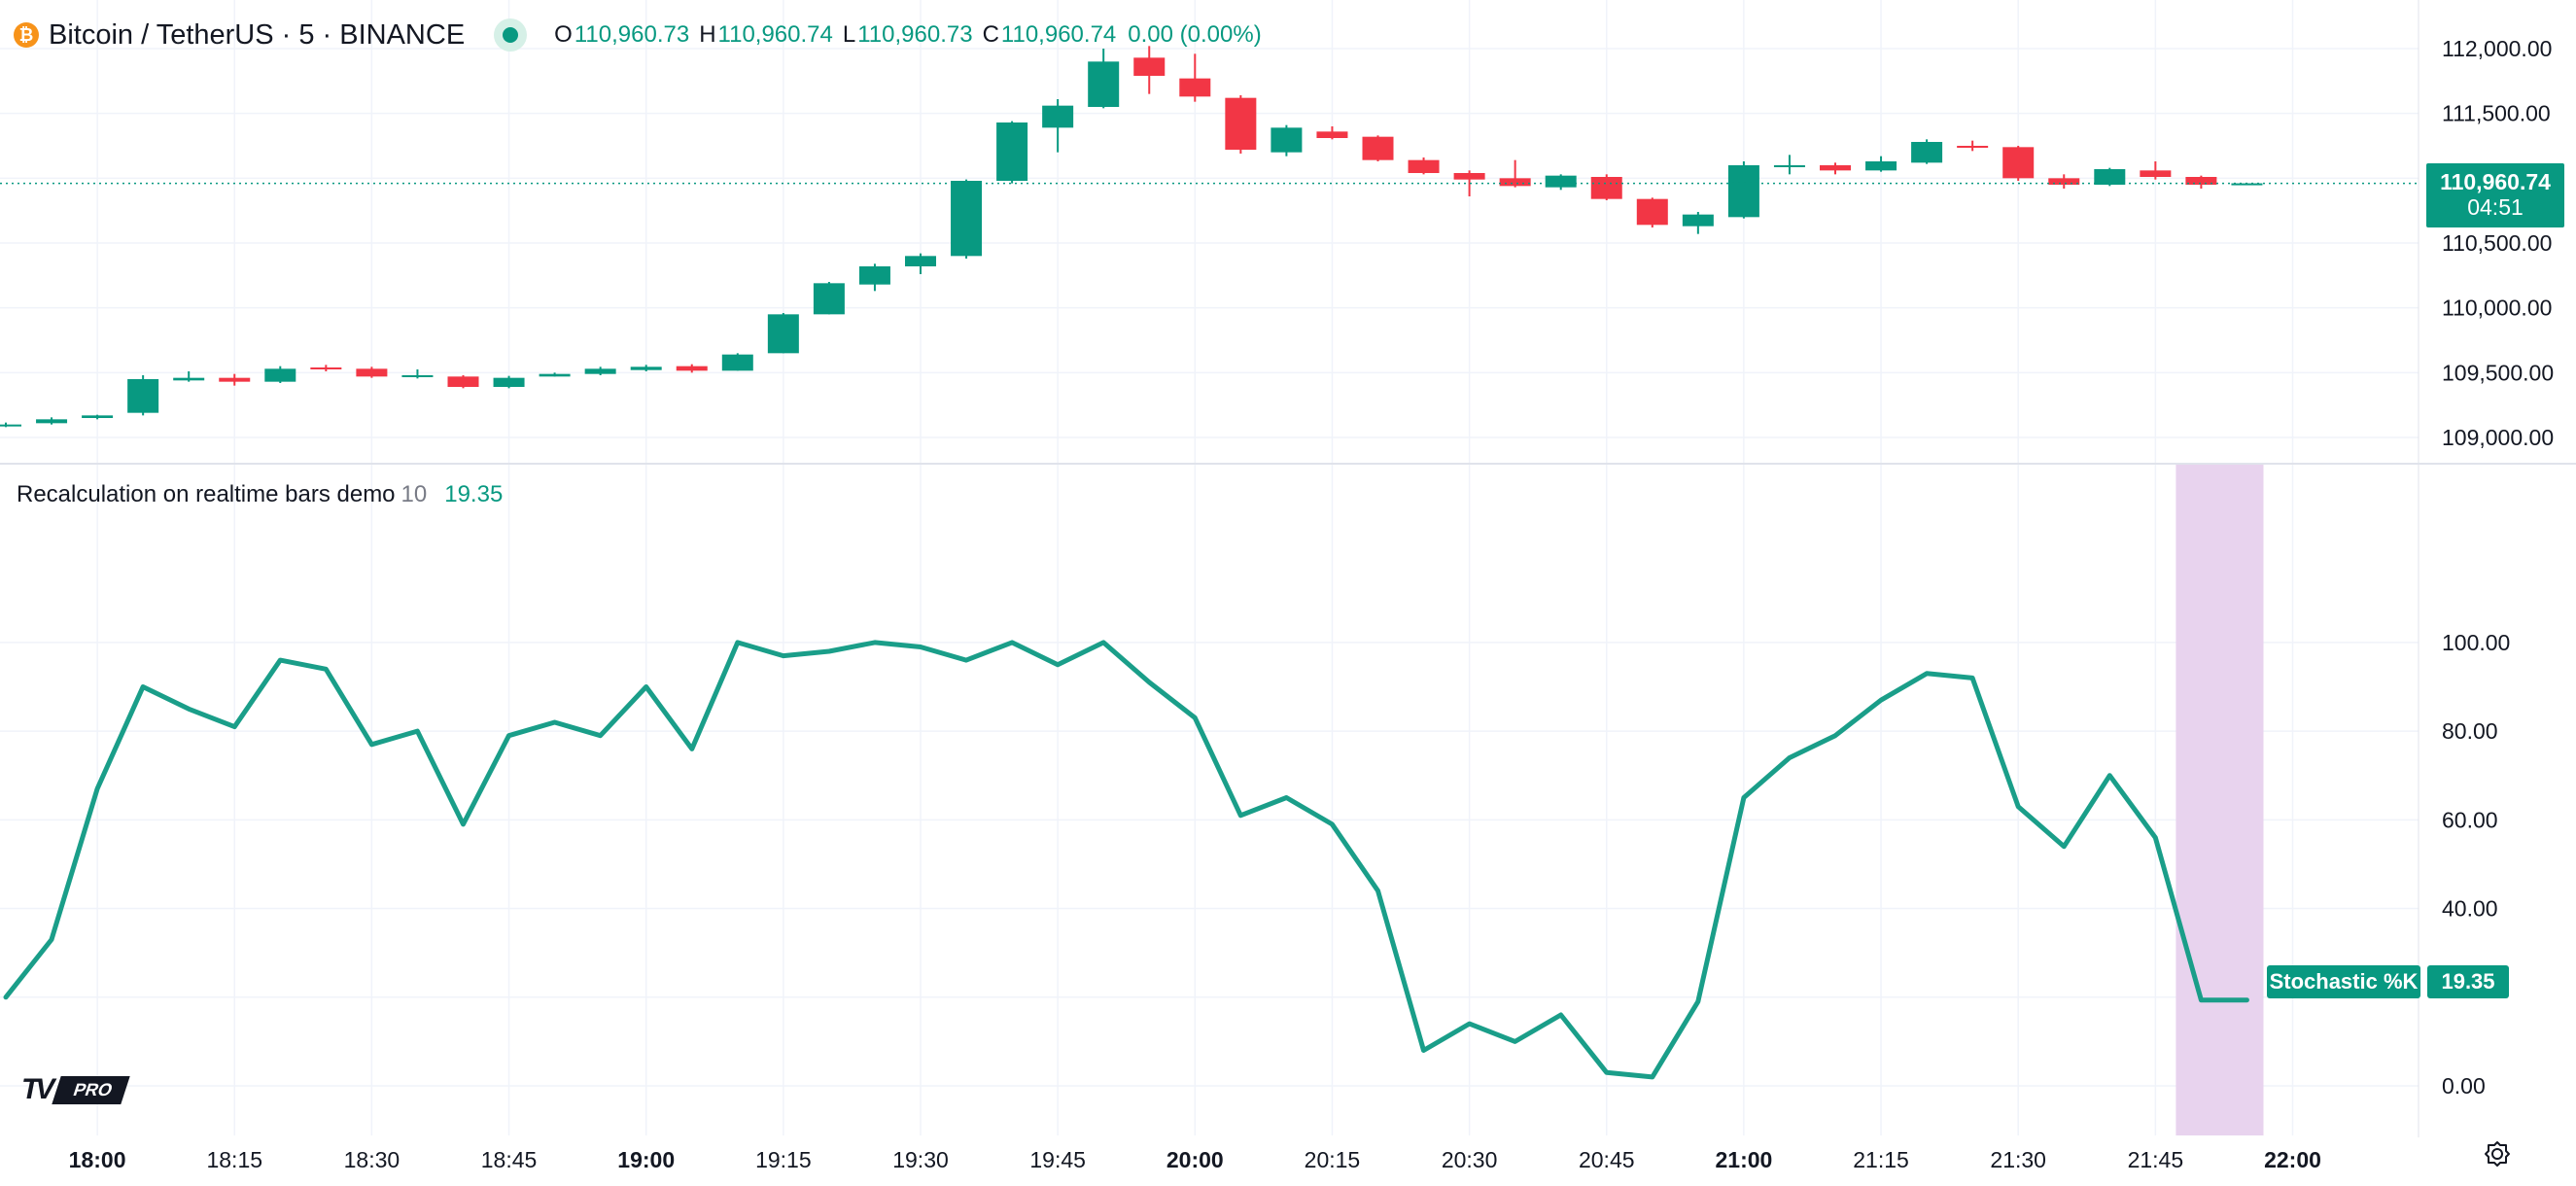  I want to click on time-tick-label: 18:30, so click(372, 1159).